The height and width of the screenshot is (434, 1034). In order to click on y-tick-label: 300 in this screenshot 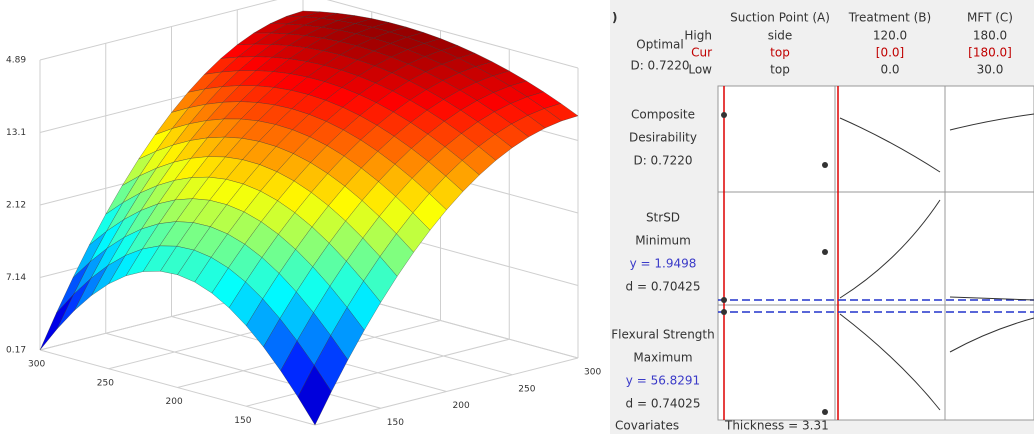, I will do `click(592, 373)`.